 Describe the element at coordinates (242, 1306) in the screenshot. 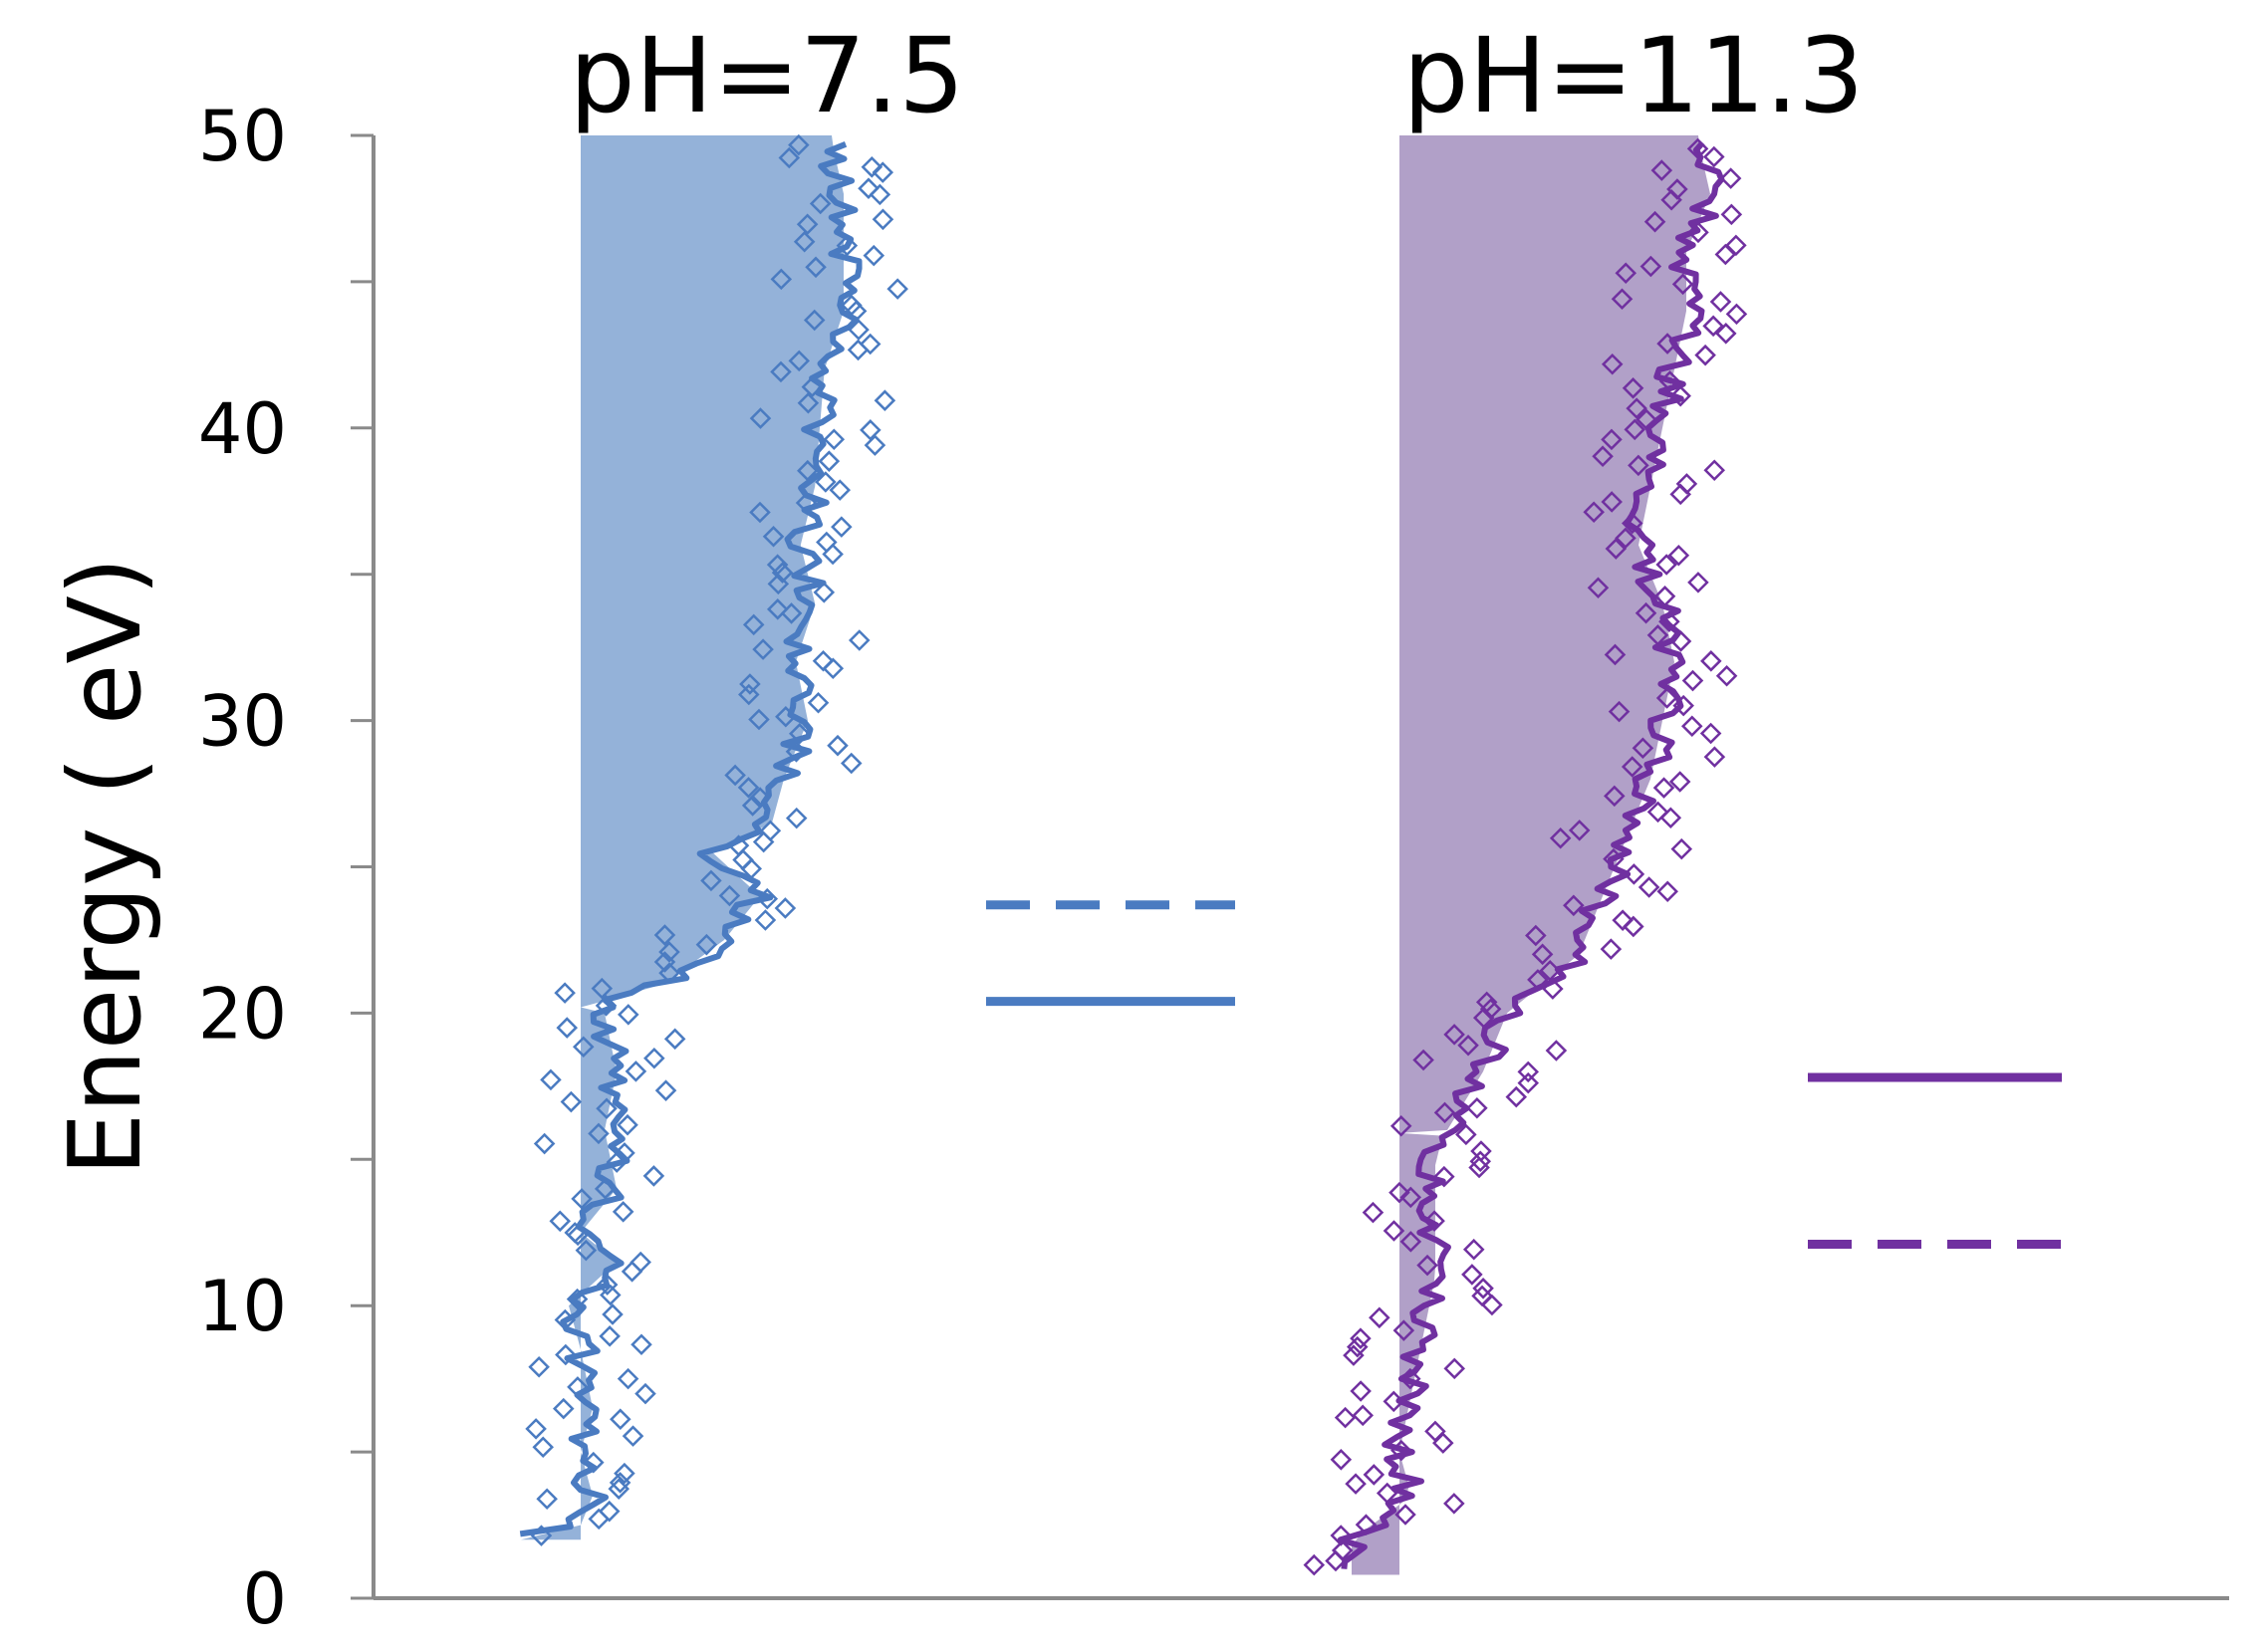

I see `y-tick-label: 10` at that location.